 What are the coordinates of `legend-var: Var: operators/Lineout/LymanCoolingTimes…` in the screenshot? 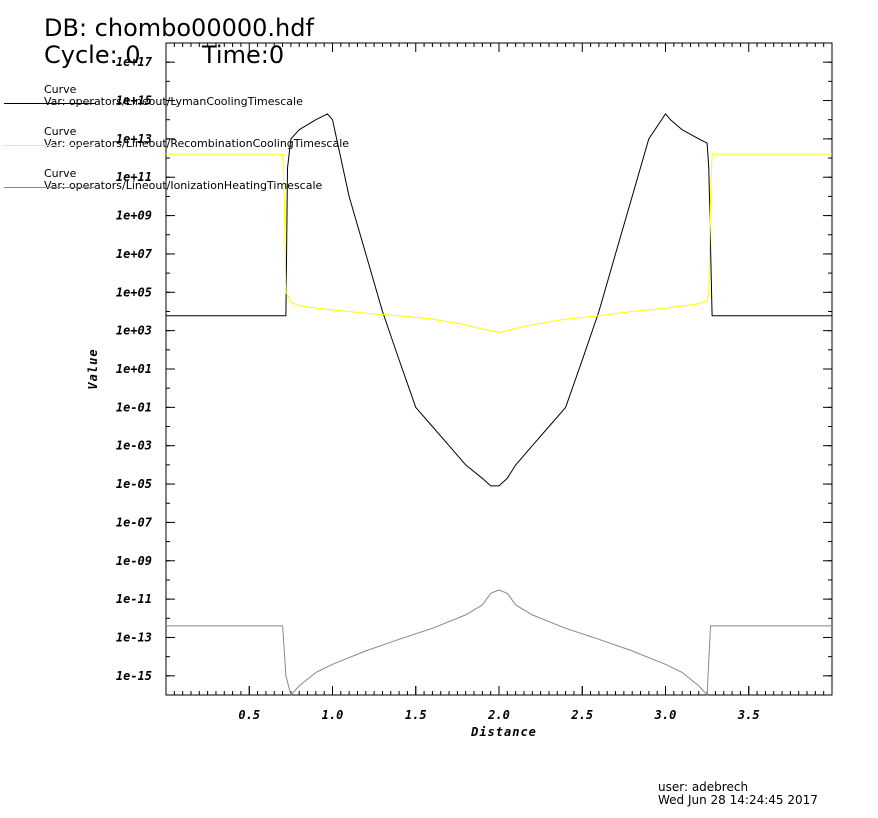 It's located at (173, 101).